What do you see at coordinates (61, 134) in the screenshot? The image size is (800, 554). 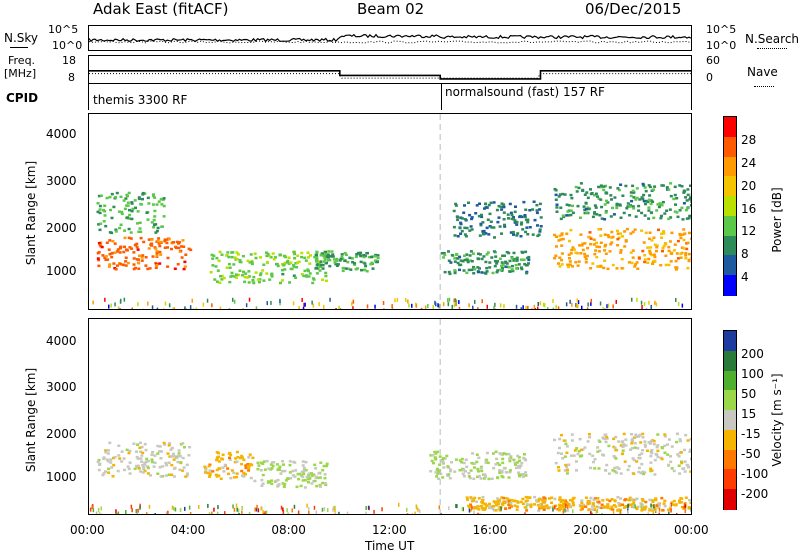 I see `power-ytick-4000: 4000` at bounding box center [61, 134].